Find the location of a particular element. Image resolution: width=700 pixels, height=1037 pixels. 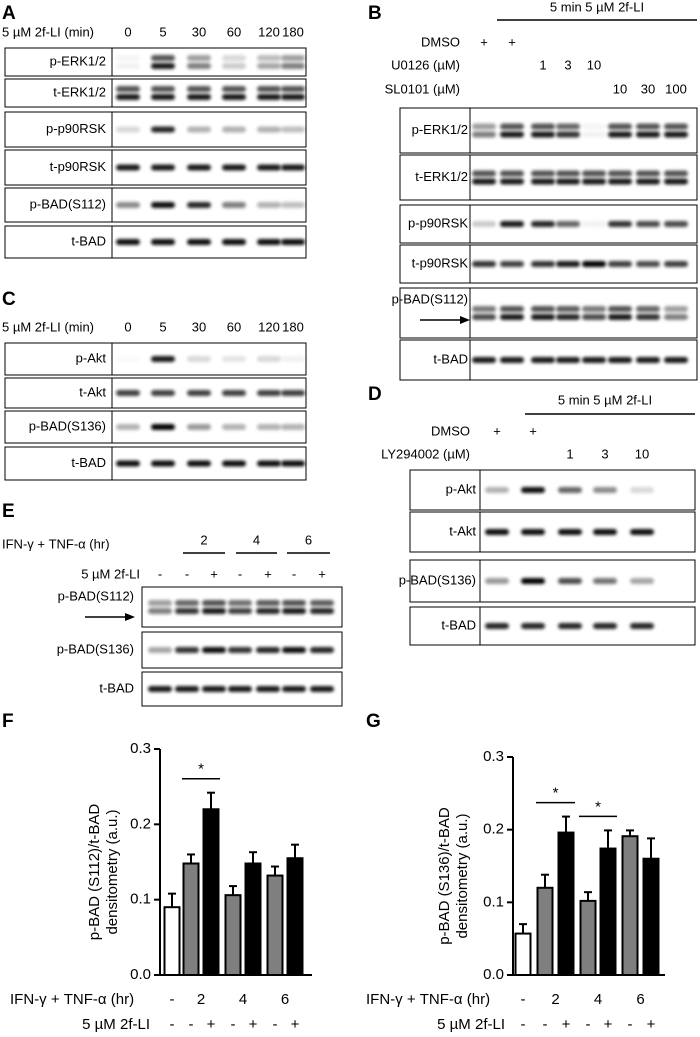

treatment-label: 5 µM 2f-LI (min) is located at coordinates (48, 31).